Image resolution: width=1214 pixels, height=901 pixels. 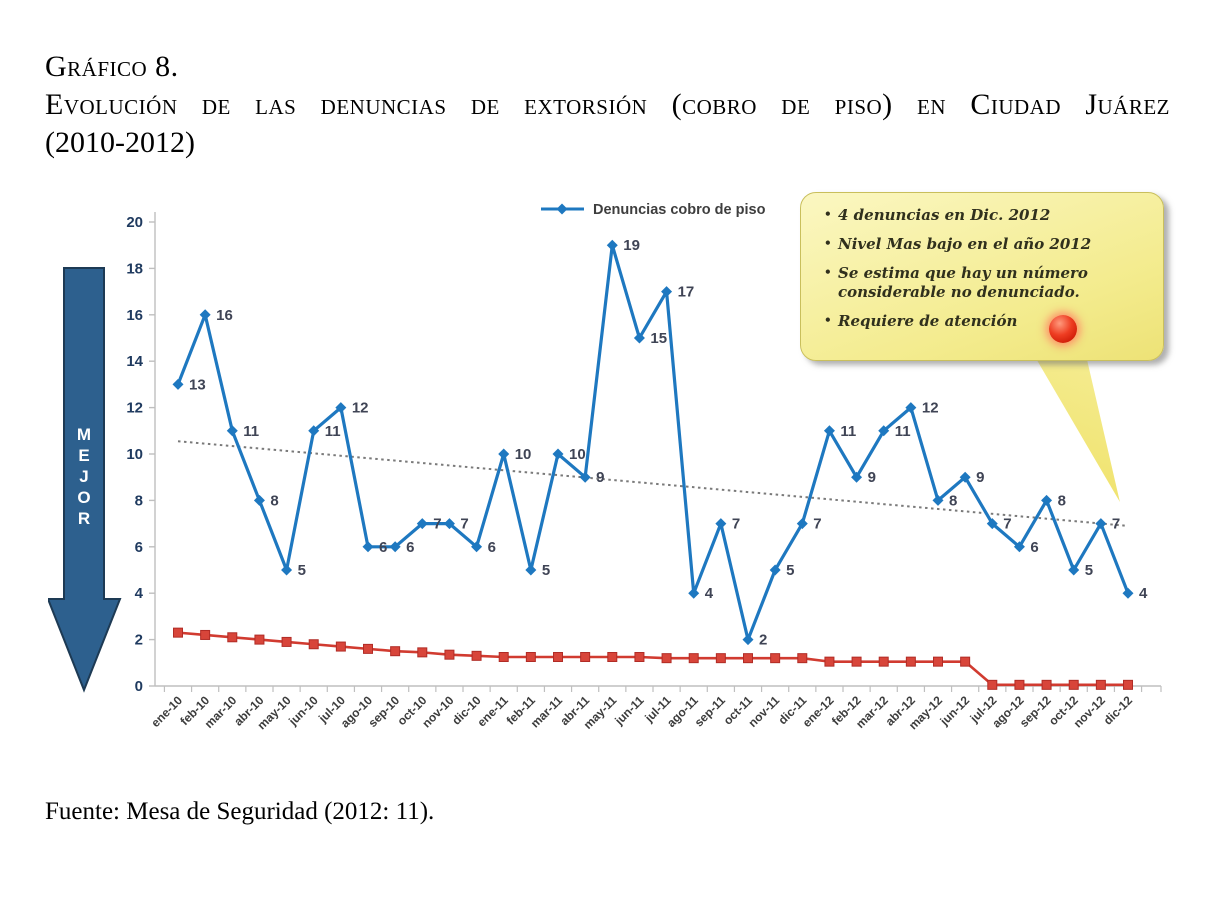 I want to click on chart-text: ene-11, so click(x=493, y=711).